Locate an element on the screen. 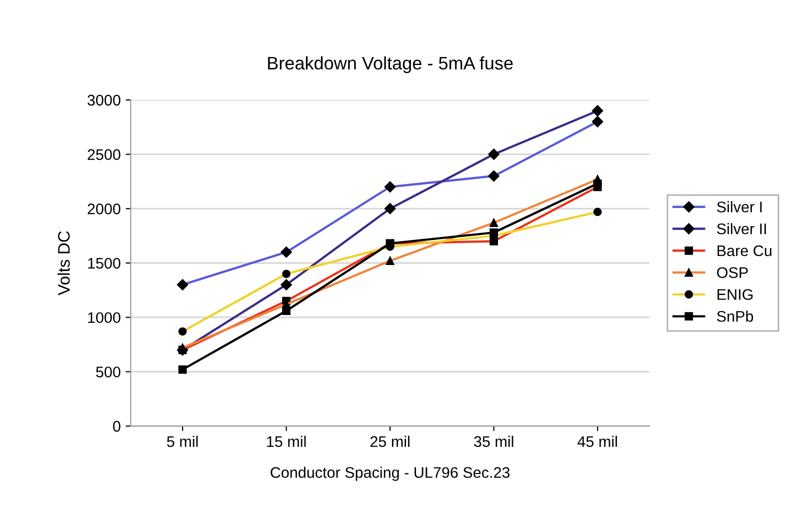  y-tick-label: 2500 is located at coordinates (104, 154).